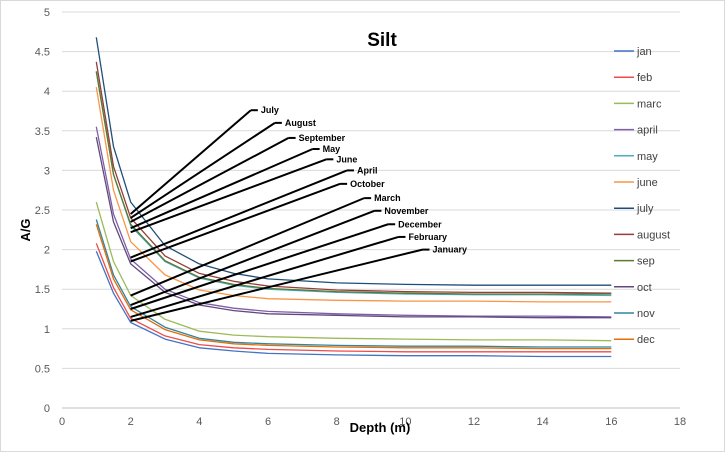  I want to click on legend-label: june, so click(647, 183).